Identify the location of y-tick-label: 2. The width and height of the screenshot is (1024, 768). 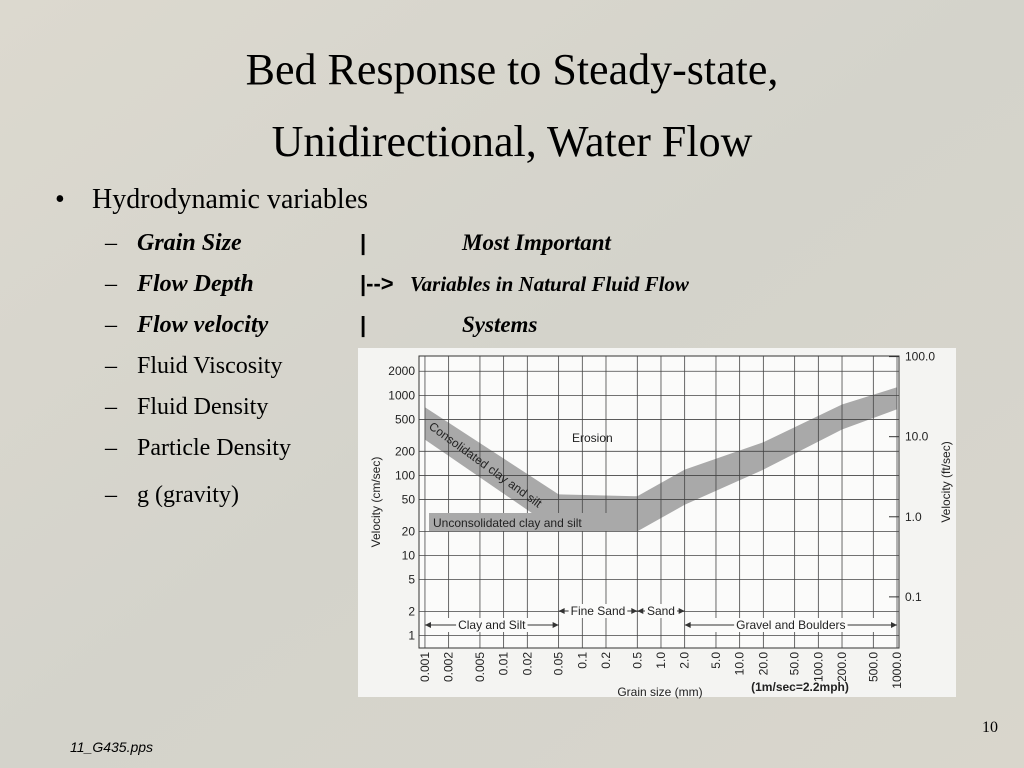
(411, 611).